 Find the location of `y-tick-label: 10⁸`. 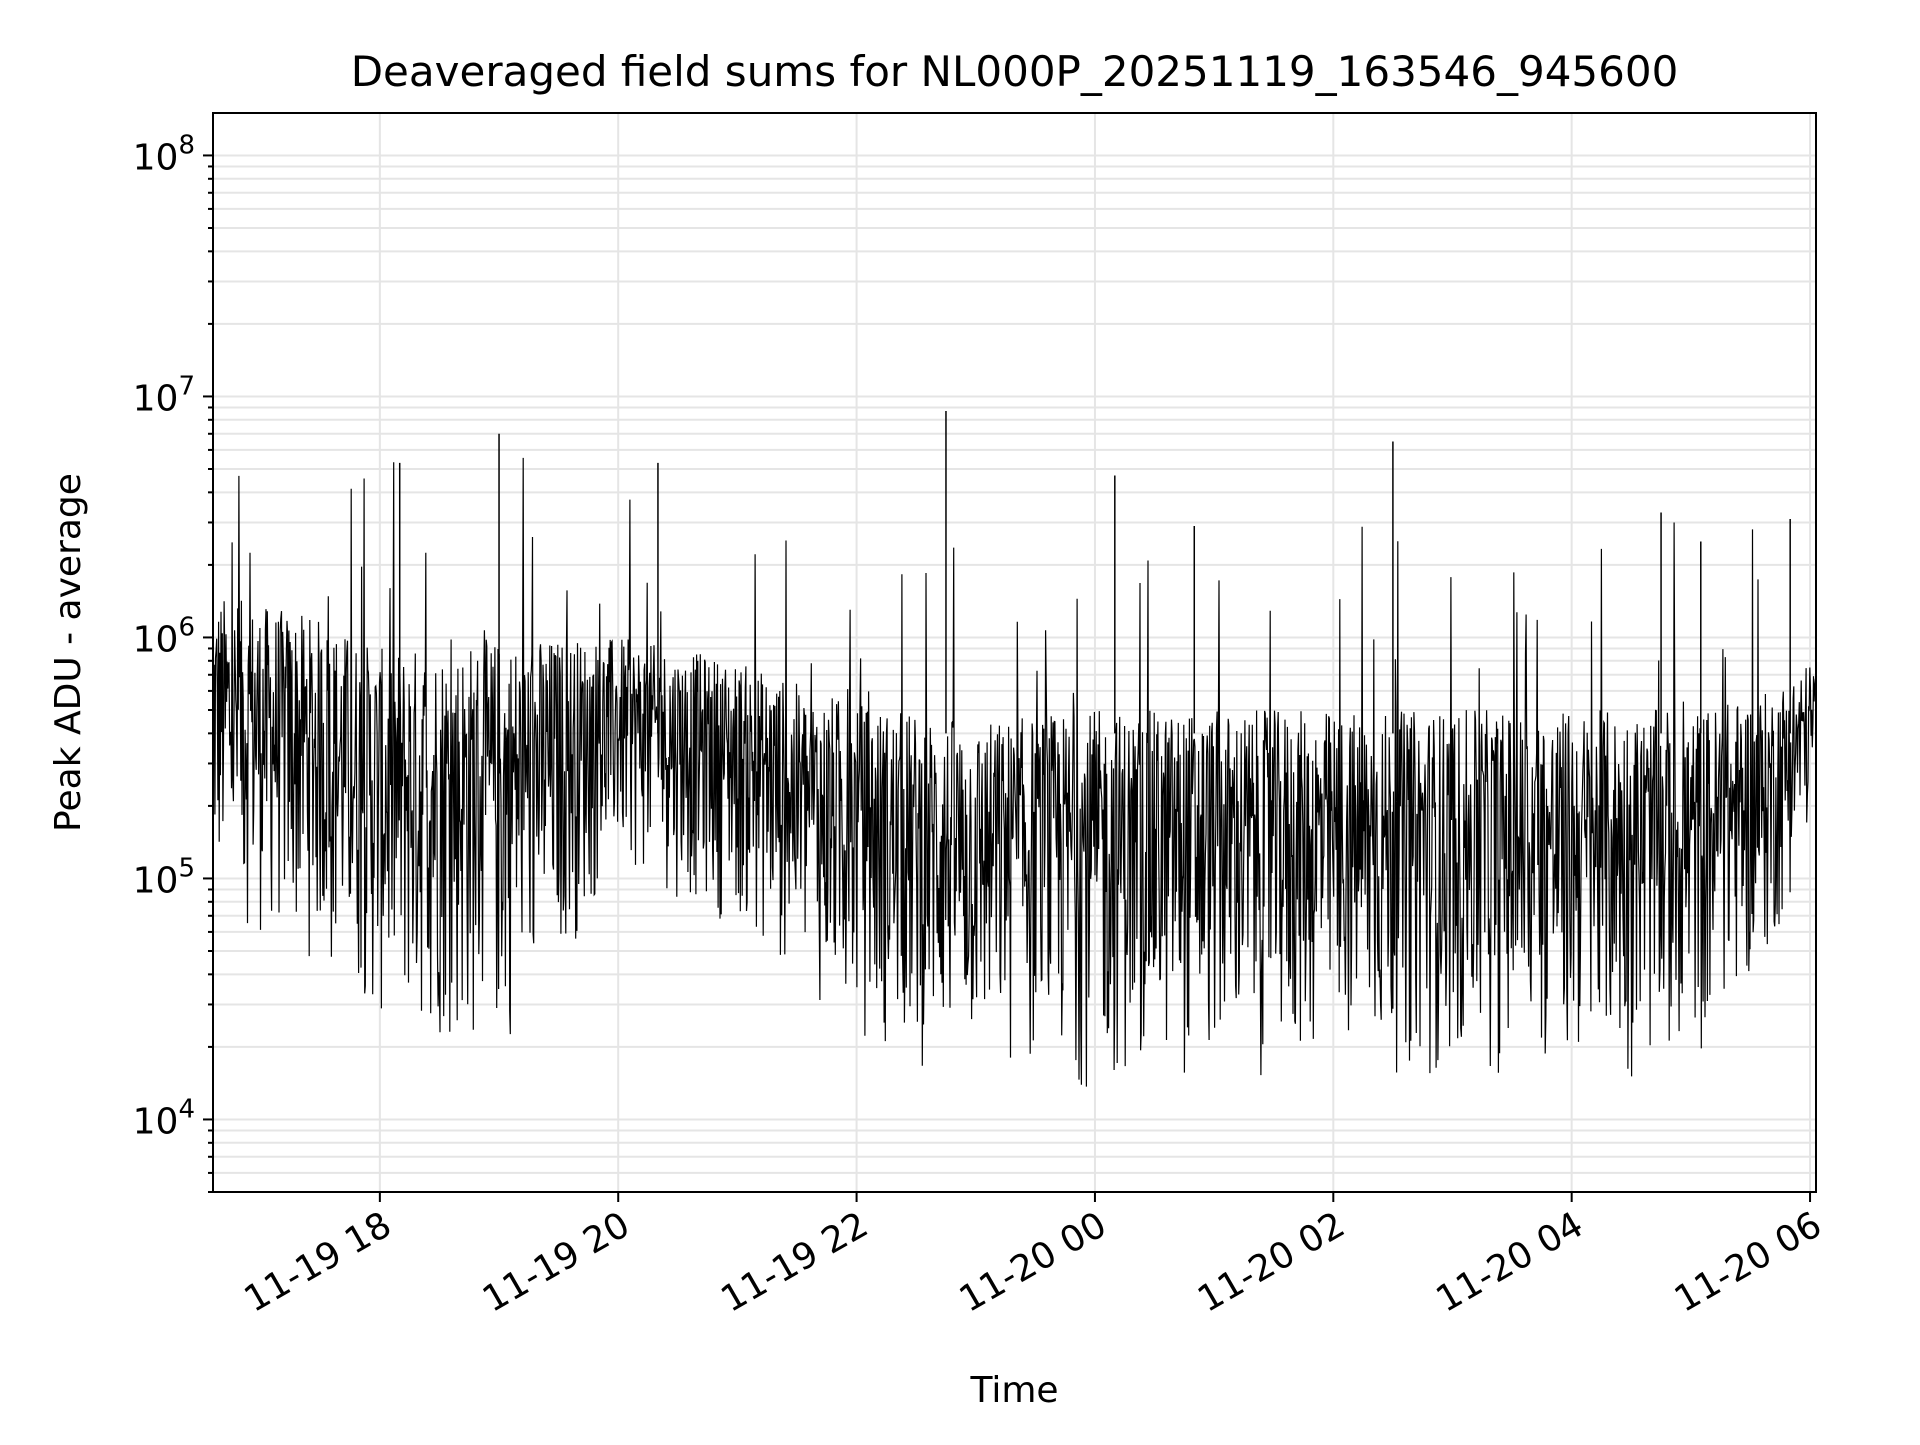

y-tick-label: 10⁸ is located at coordinates (164, 154).